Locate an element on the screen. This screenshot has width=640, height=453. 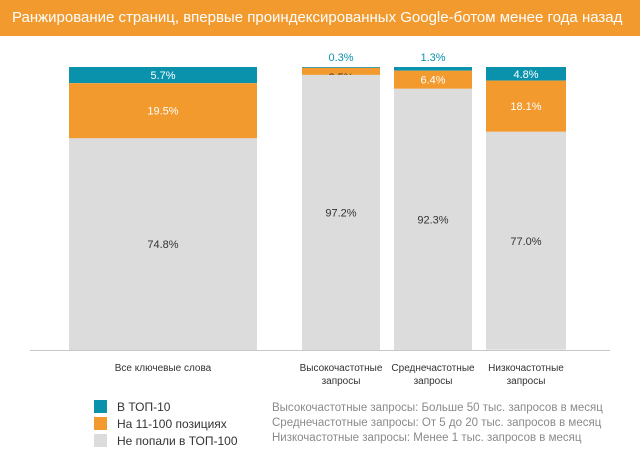
category-label-low-frequency-line1: Низкочастотные is located at coordinates (526, 368).